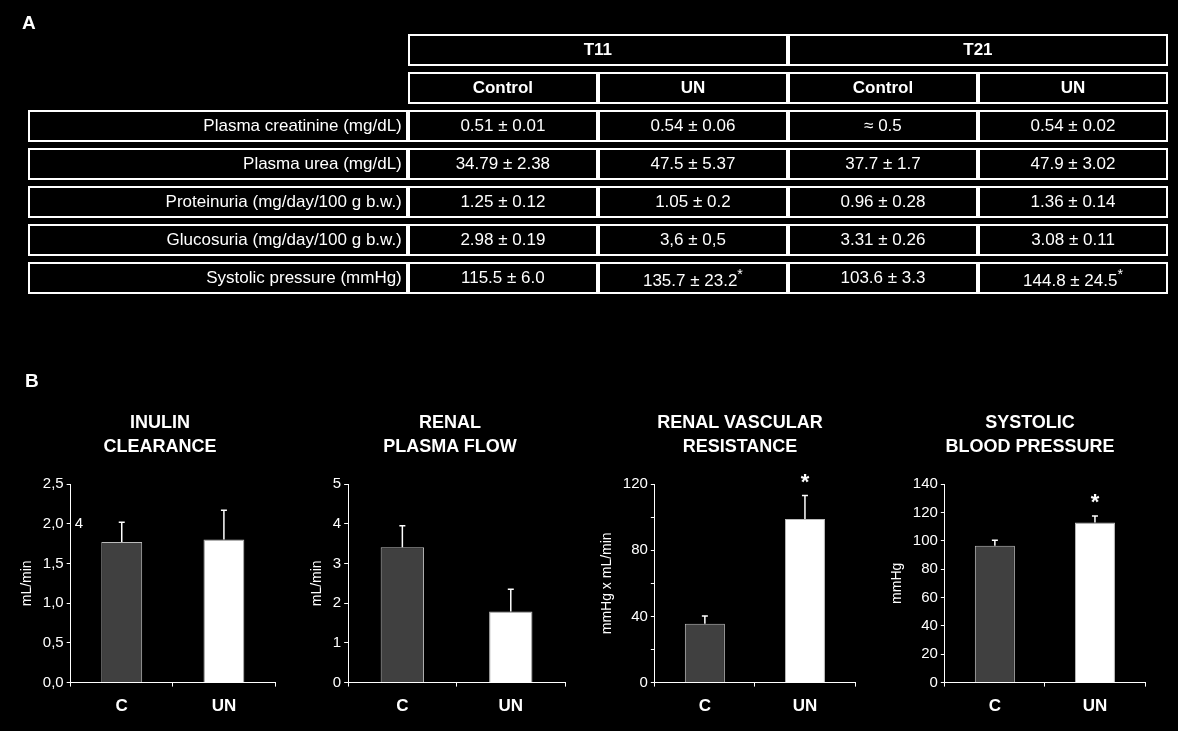 The image size is (1178, 731). I want to click on chart-title: RENAL PLASMA FLOW, so click(450, 434).